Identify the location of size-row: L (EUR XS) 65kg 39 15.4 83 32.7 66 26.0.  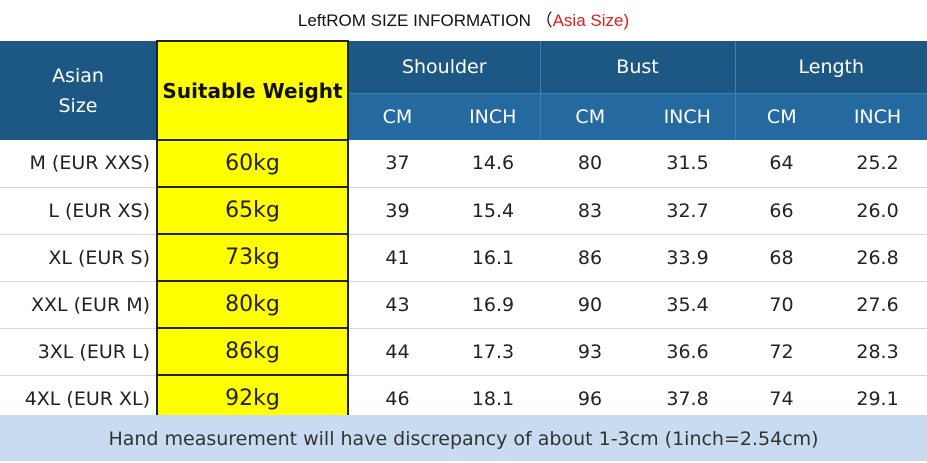
(463, 210).